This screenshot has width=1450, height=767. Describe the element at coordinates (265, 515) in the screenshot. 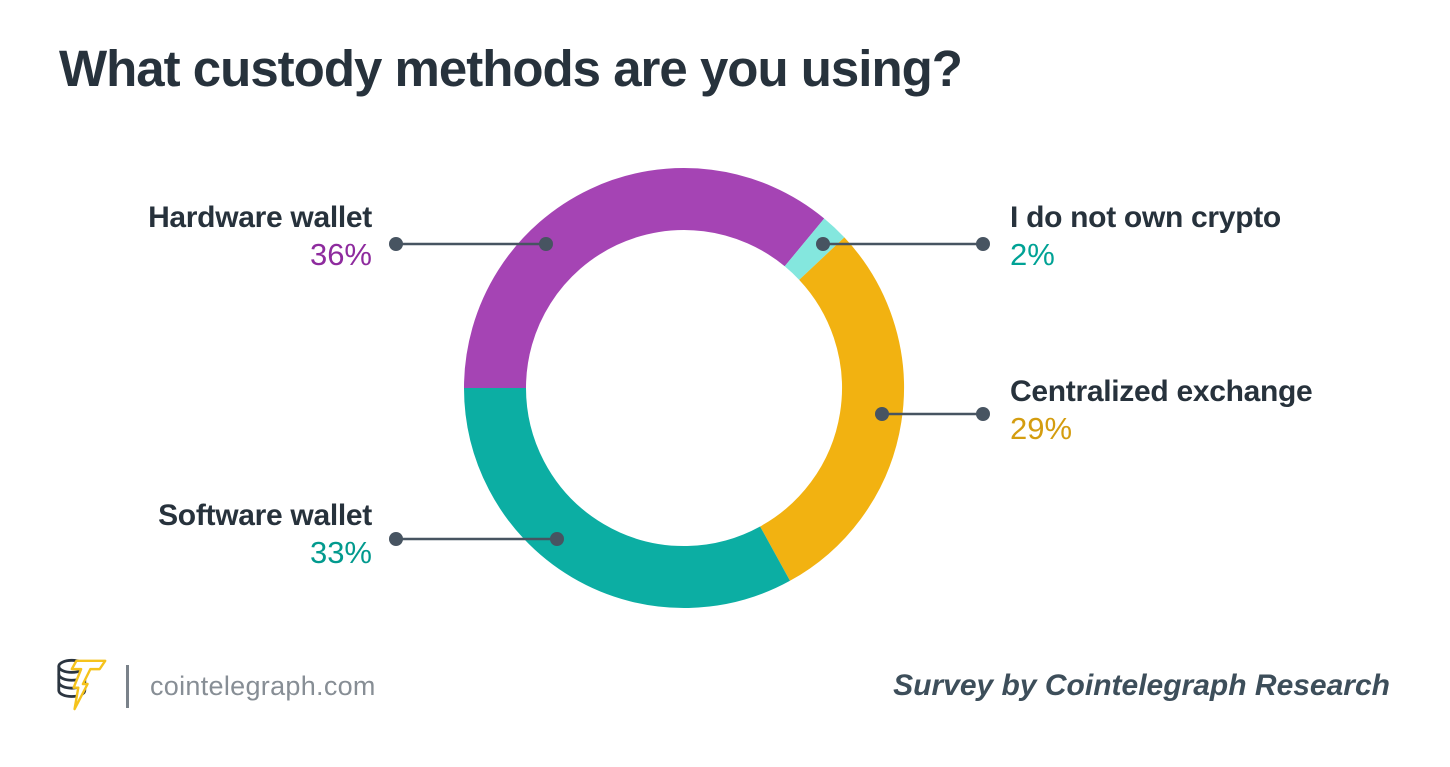

I see `segment-label: Software wallet` at that location.